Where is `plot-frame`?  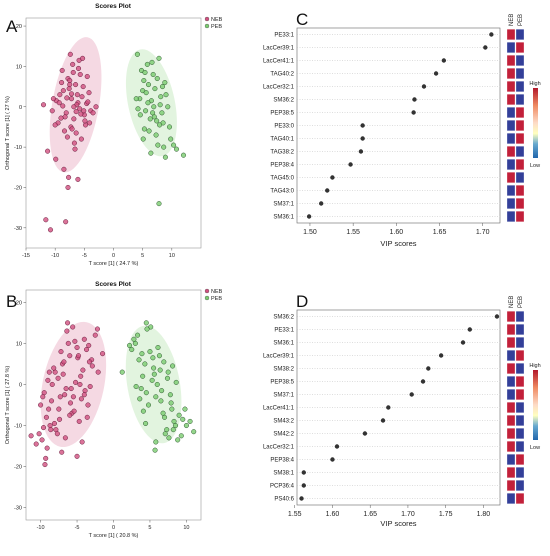 plot-frame is located at coordinates (398, 407).